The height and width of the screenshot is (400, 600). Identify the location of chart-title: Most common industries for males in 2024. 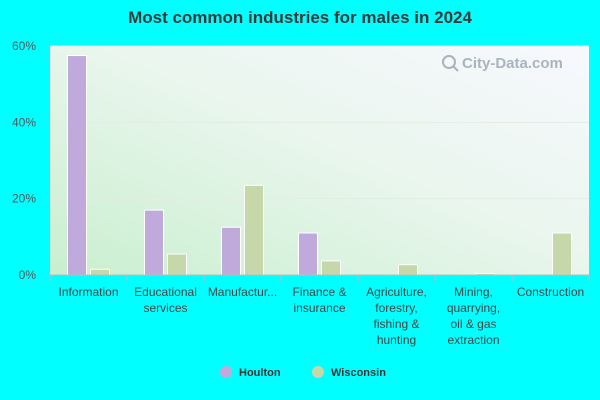
(300, 17).